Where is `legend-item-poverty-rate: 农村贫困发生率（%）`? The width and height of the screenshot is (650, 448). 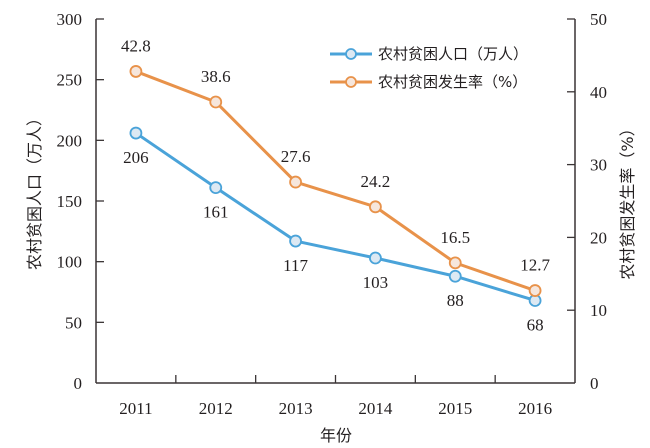
legend-item-poverty-rate: 农村贫困发生率（%） is located at coordinates (428, 82).